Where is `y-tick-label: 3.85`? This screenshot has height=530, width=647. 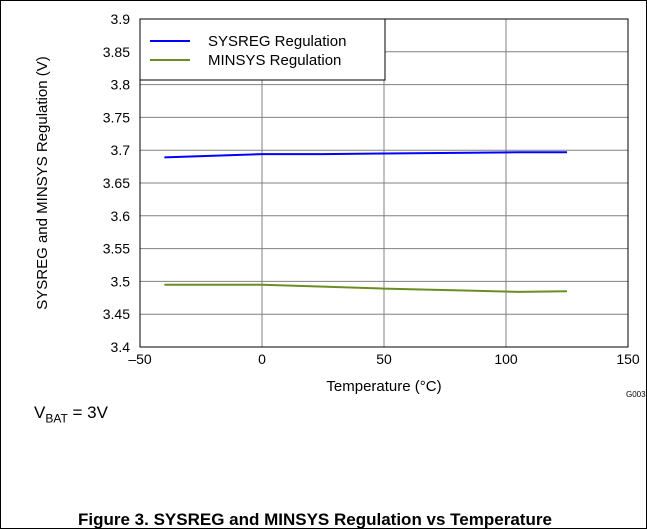 y-tick-label: 3.85 is located at coordinates (116, 52).